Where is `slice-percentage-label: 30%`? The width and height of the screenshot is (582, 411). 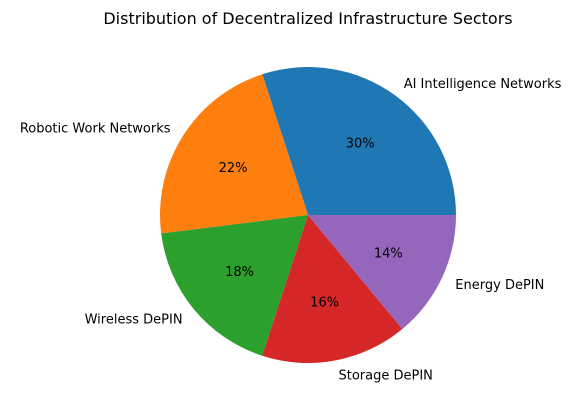
slice-percentage-label: 30% is located at coordinates (360, 144).